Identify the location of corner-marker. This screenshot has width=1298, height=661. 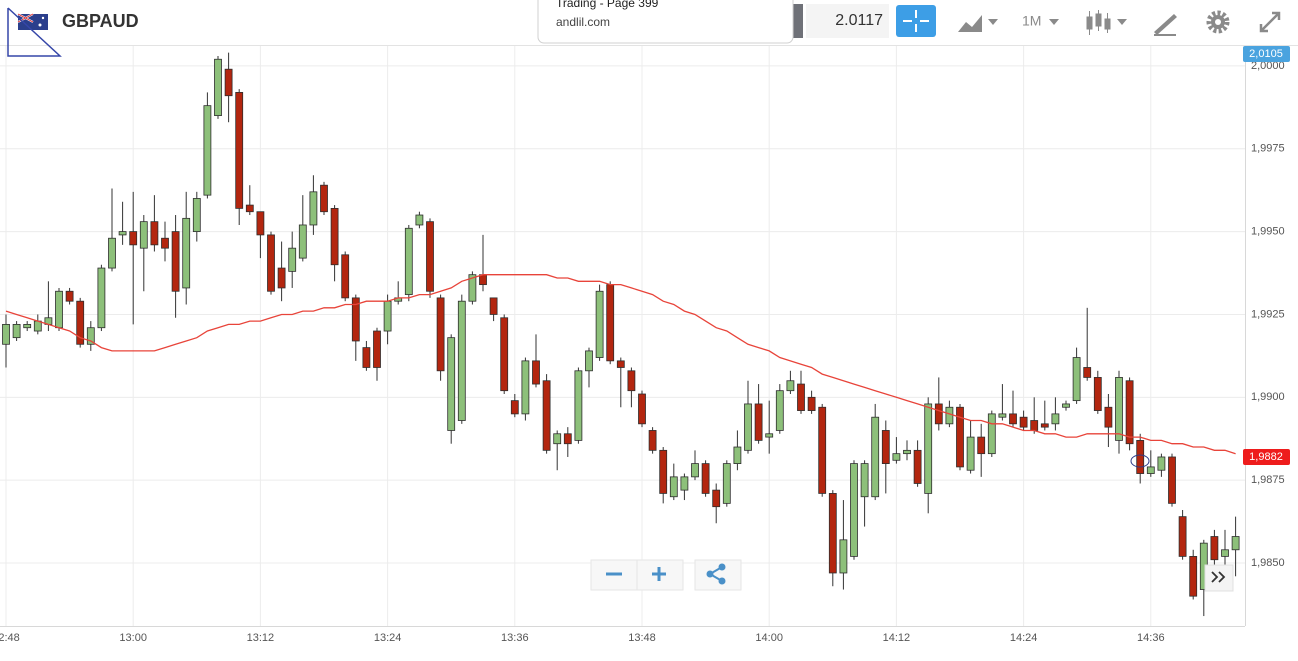
(34, 32).